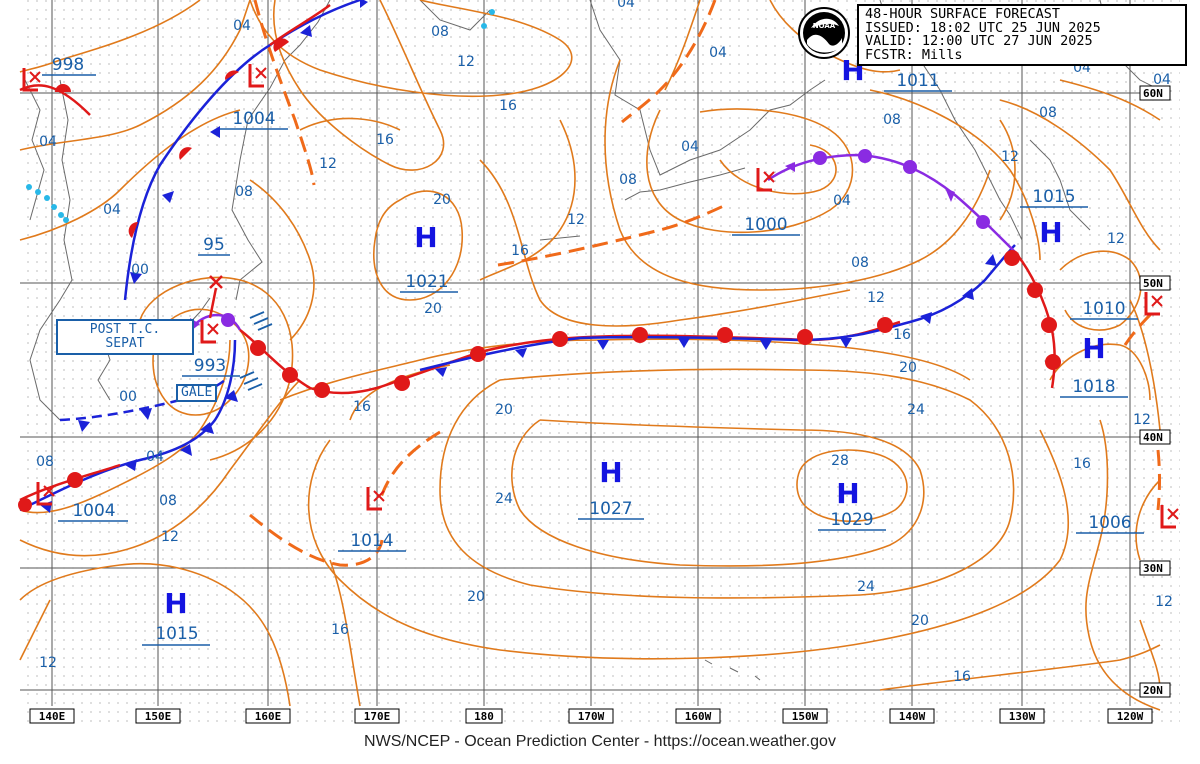  What do you see at coordinates (912, 716) in the screenshot?
I see `svg-text: 140W` at bounding box center [912, 716].